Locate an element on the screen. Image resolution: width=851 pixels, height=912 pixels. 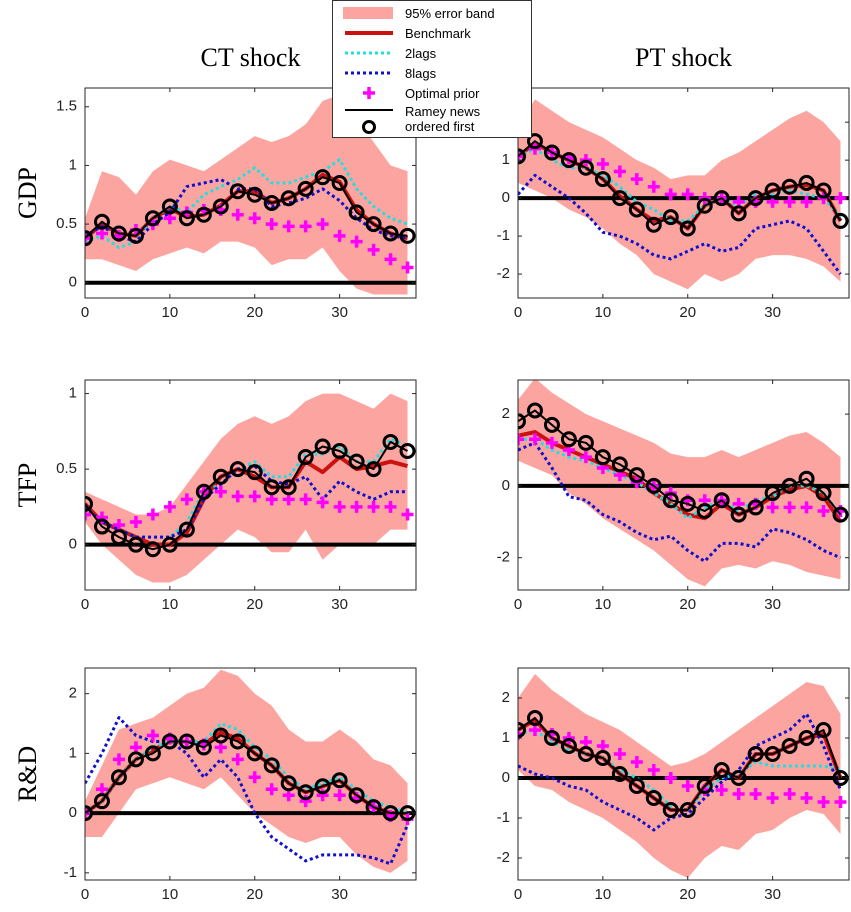
legend-entry: 95% error band is located at coordinates (432, 13).